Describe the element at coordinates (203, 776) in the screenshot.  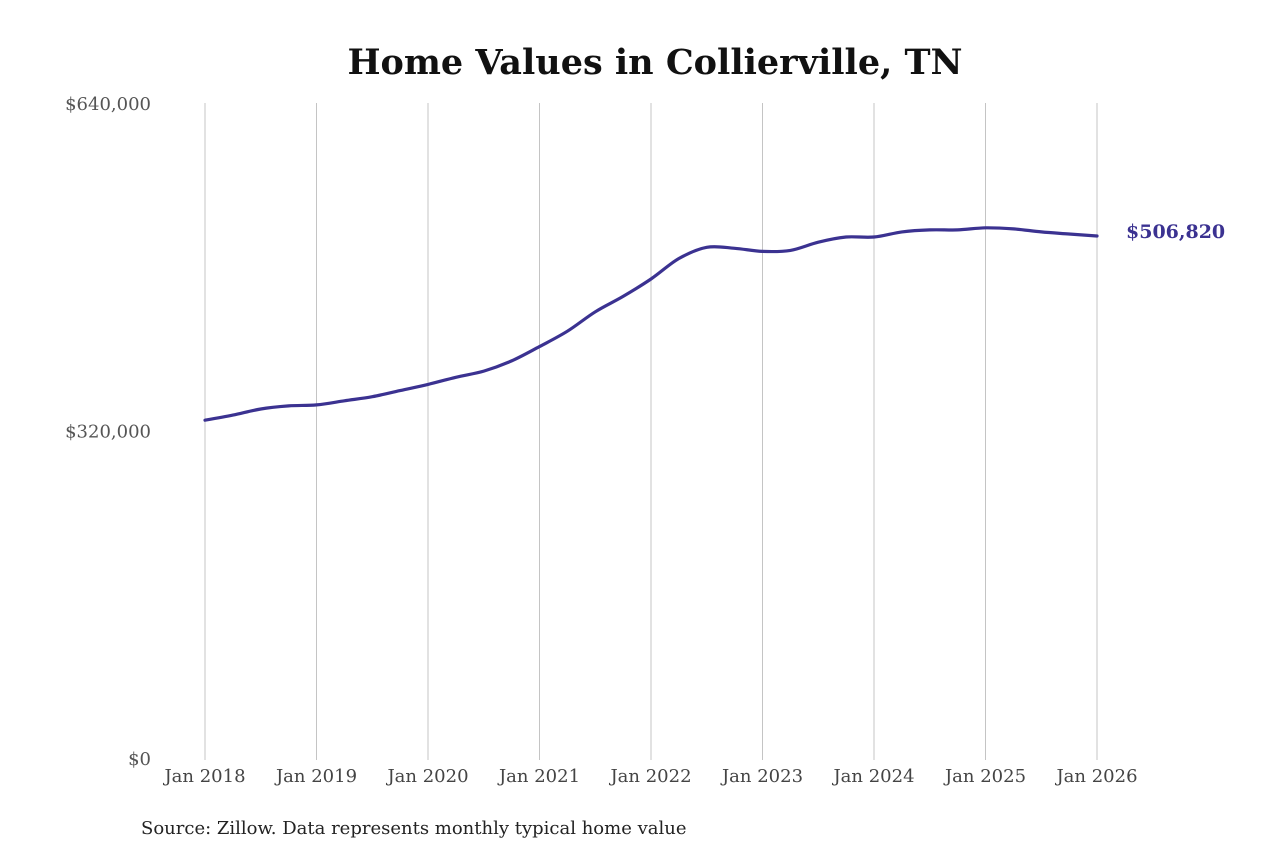
I see `x-tick-label: Jan 2018` at that location.